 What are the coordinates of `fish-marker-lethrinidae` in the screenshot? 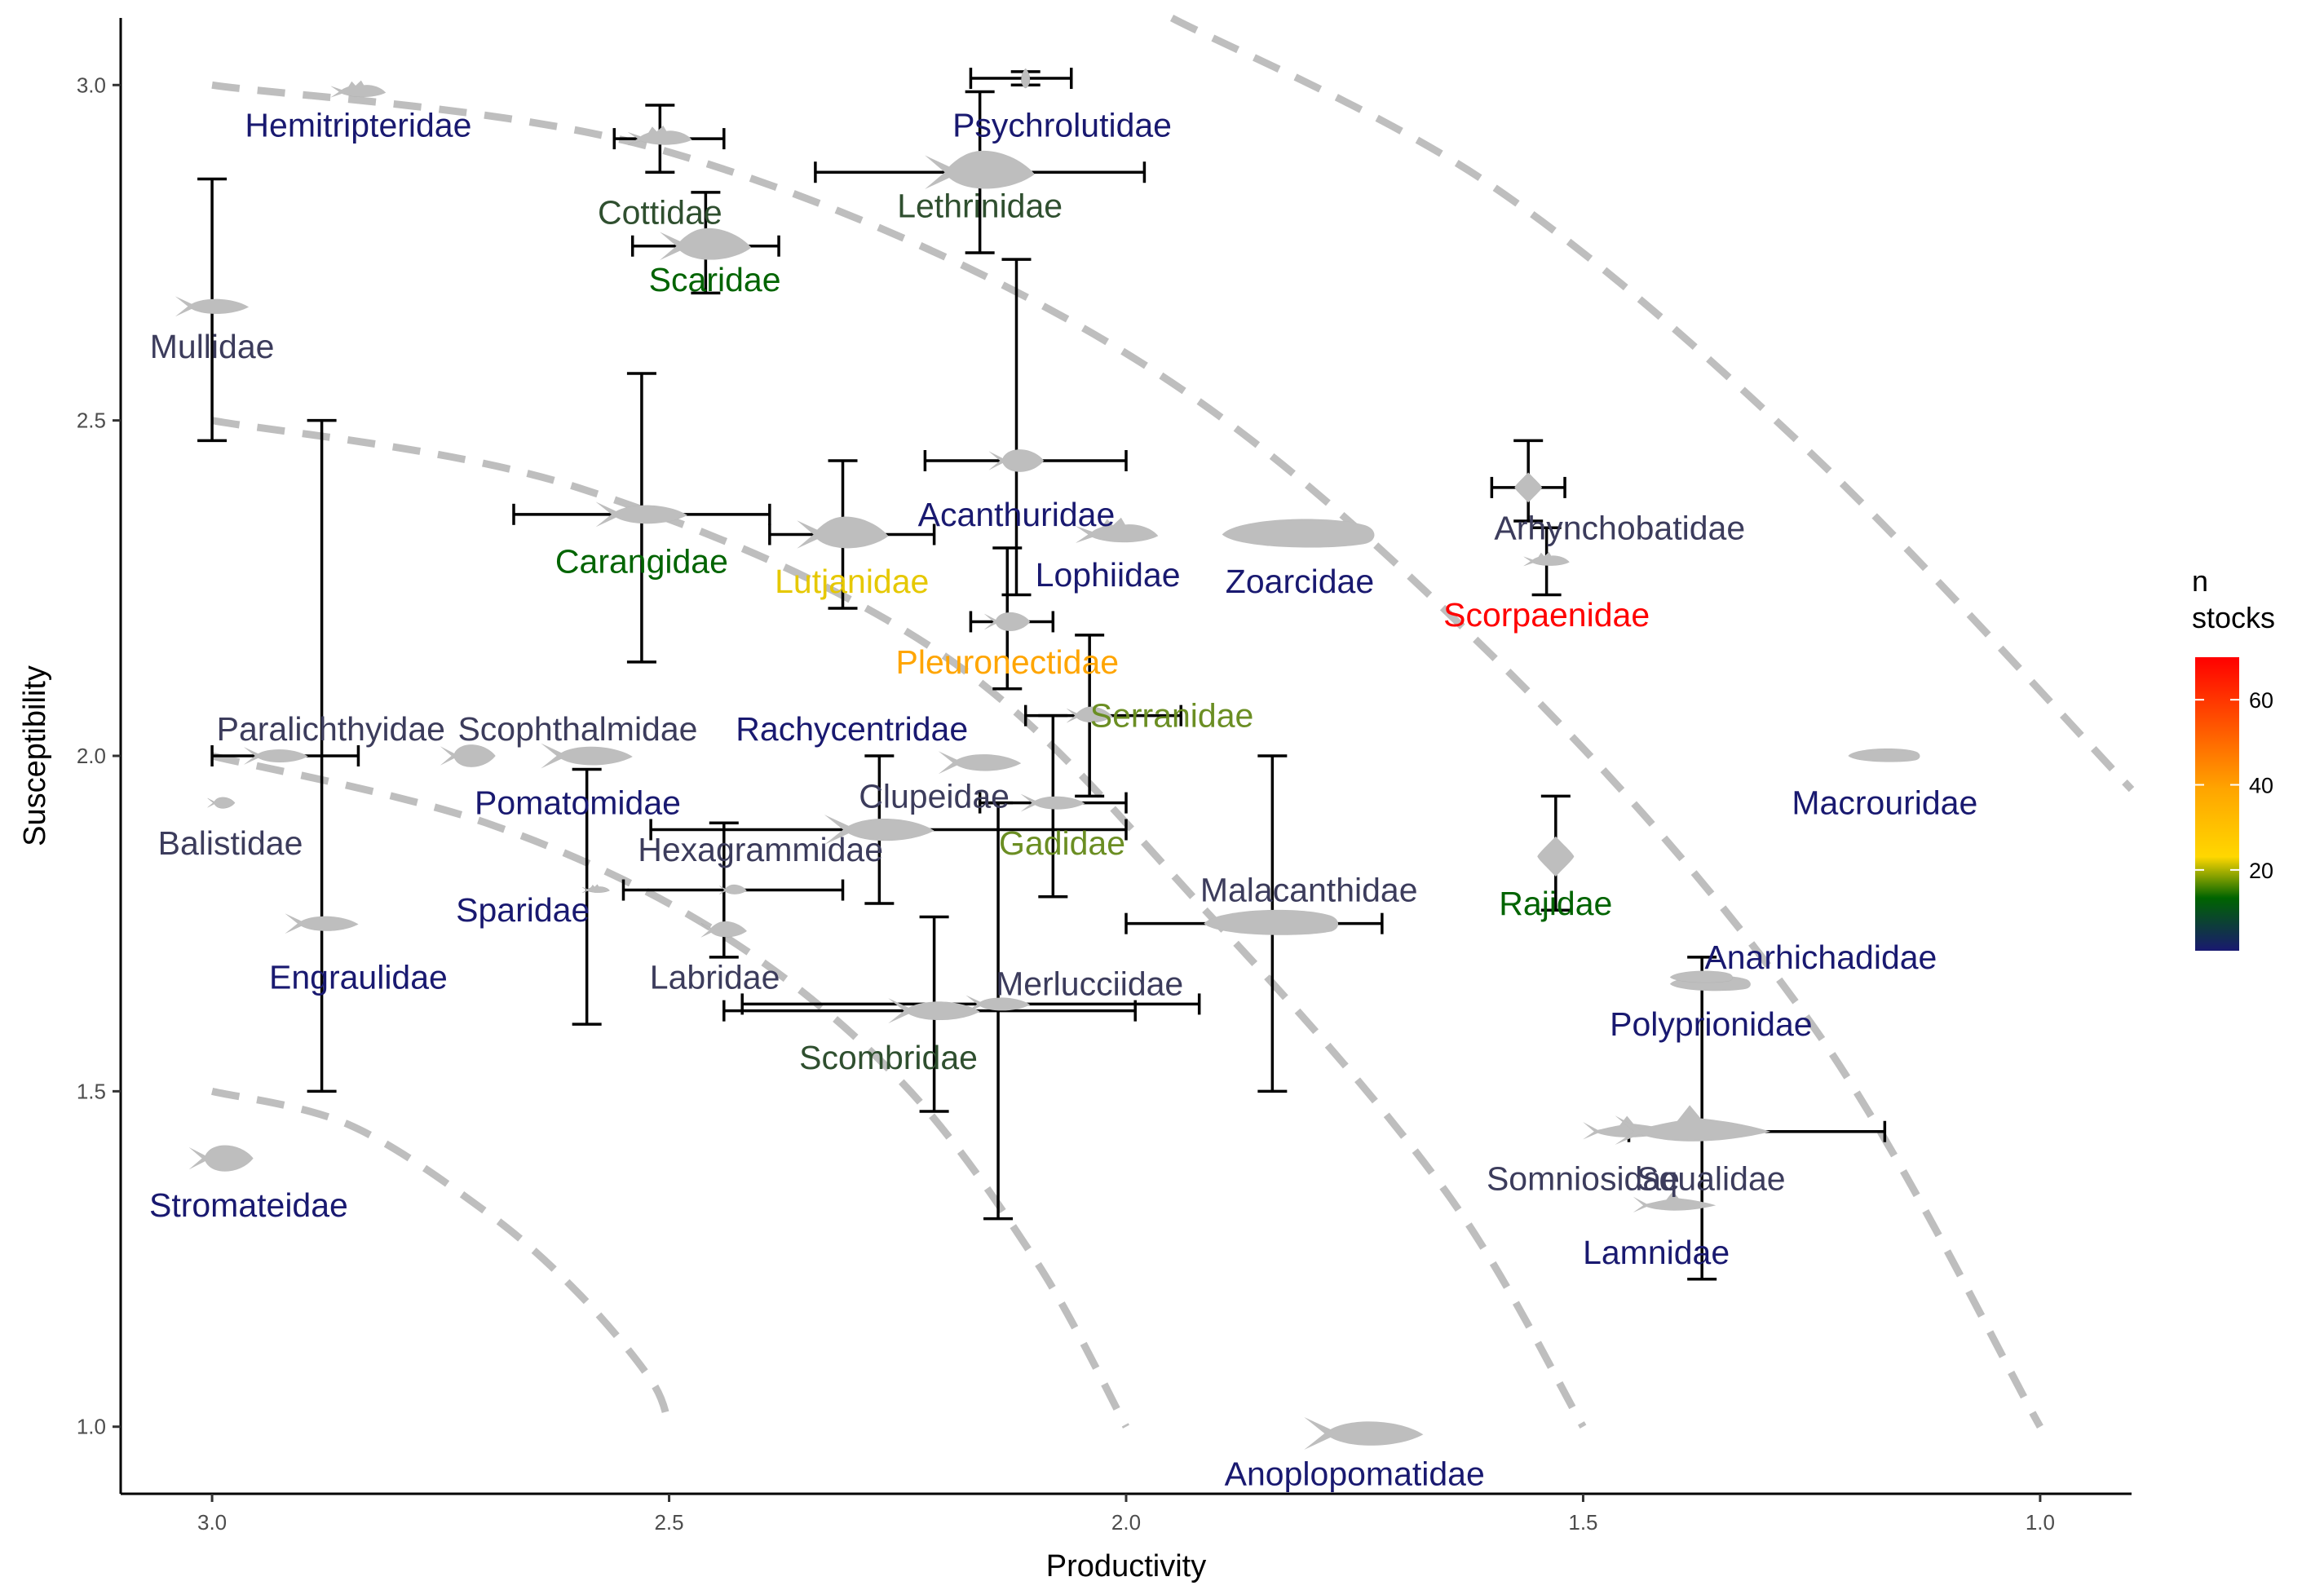 It's located at (980, 170).